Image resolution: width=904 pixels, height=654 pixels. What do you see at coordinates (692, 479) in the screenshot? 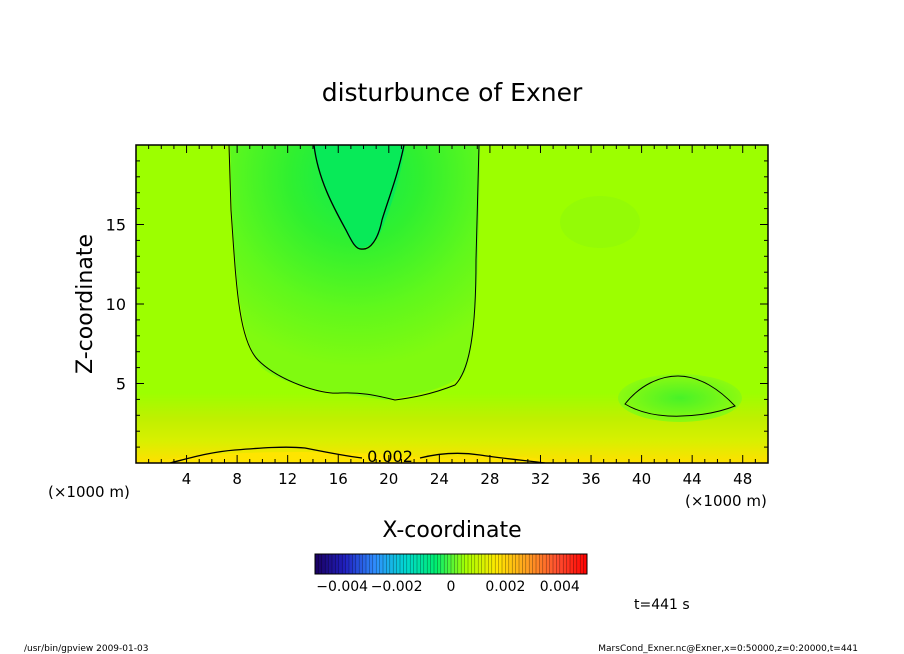
I see `x-tick-label: 44` at bounding box center [692, 479].